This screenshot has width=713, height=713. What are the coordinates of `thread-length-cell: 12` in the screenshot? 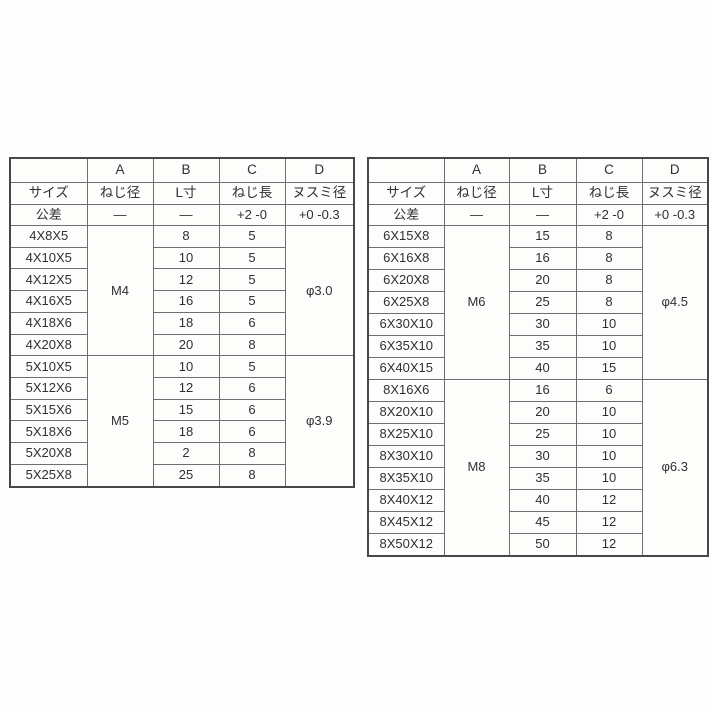 It's located at (609, 500).